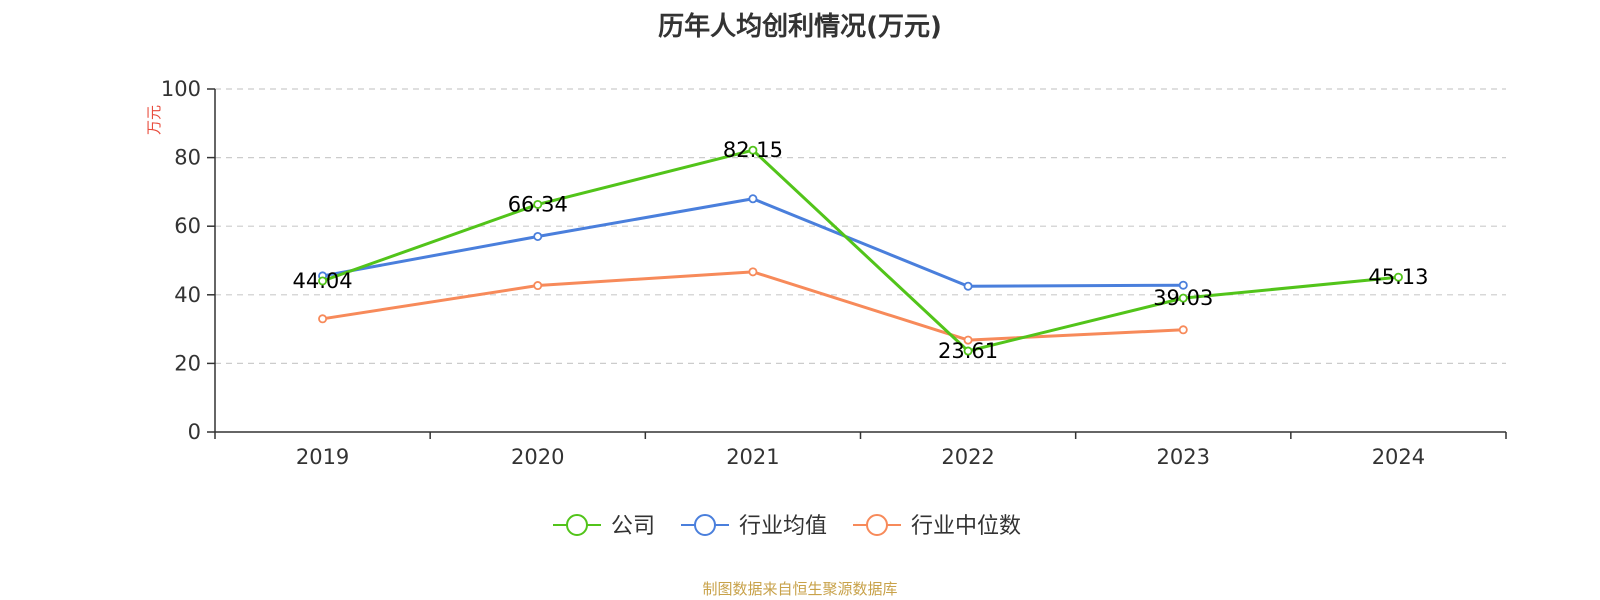 Image resolution: width=1600 pixels, height=600 pixels. Describe the element at coordinates (187, 363) in the screenshot. I see `y-tick-label: 20` at that location.